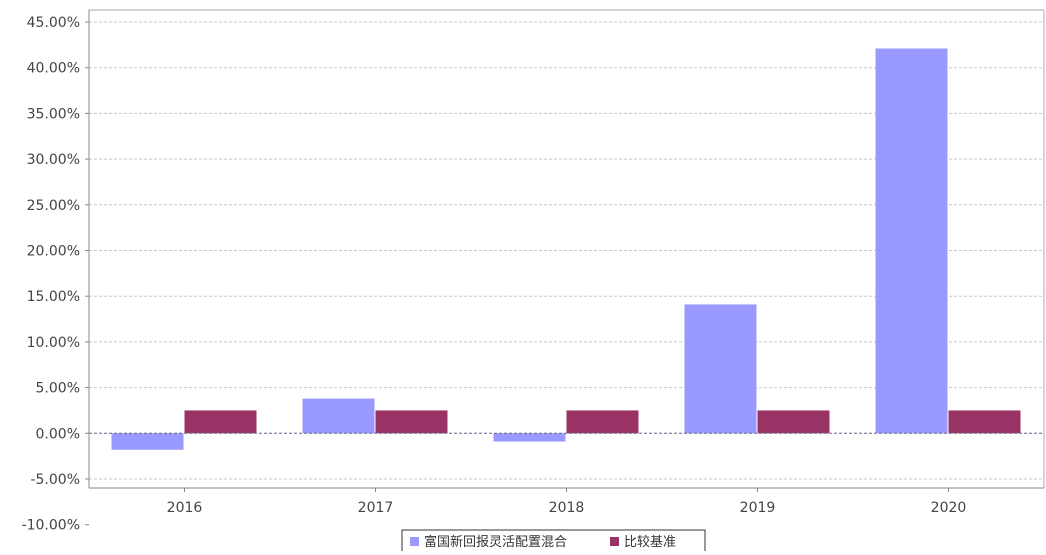 The image size is (1046, 555). What do you see at coordinates (53, 69) in the screenshot?
I see `y-tick-label: 40.00%` at bounding box center [53, 69].